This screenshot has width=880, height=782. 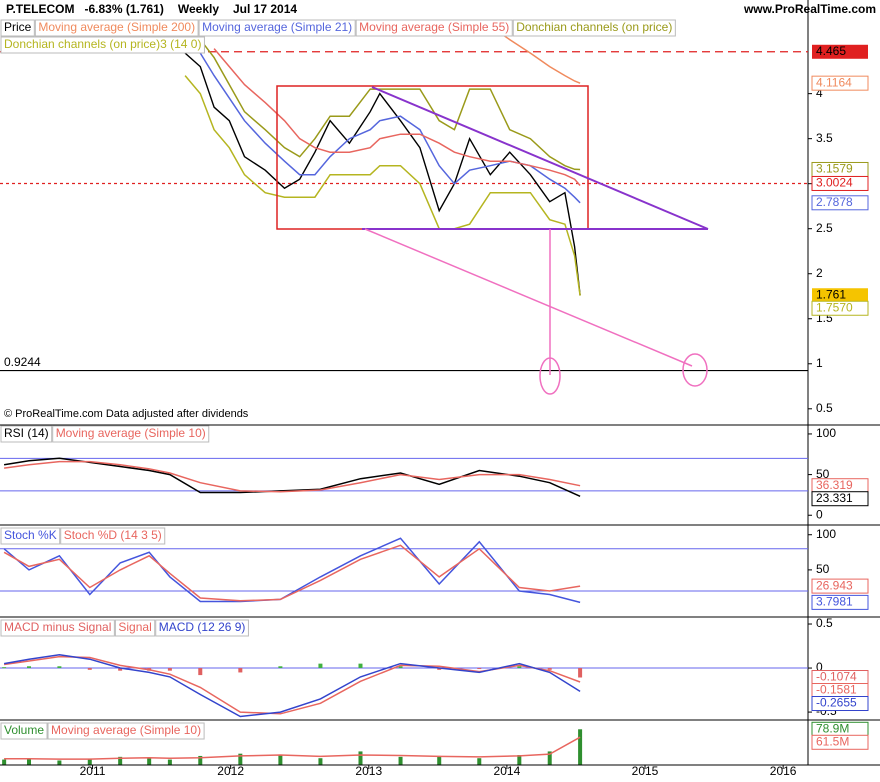 I want to click on header-title: P.TELECOM, so click(x=40, y=9).